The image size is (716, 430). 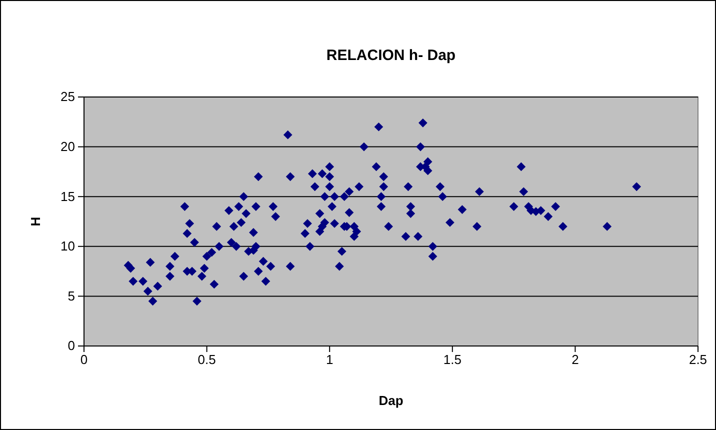 I want to click on chart-title: RELACION h- Dap, so click(x=391, y=55).